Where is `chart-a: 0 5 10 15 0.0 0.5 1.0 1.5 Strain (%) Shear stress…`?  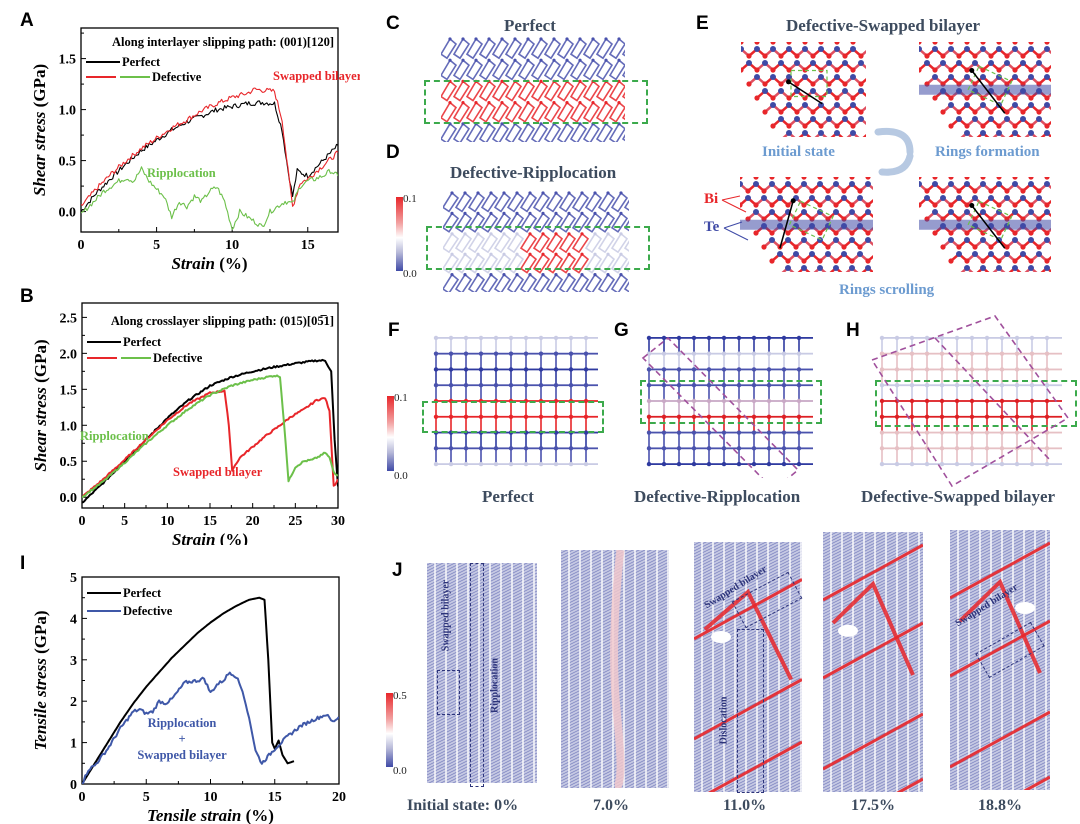
chart-a: 0 5 10 15 0.0 0.5 1.0 1.5 Strain (%) Shear stress… is located at coordinates (195, 150).